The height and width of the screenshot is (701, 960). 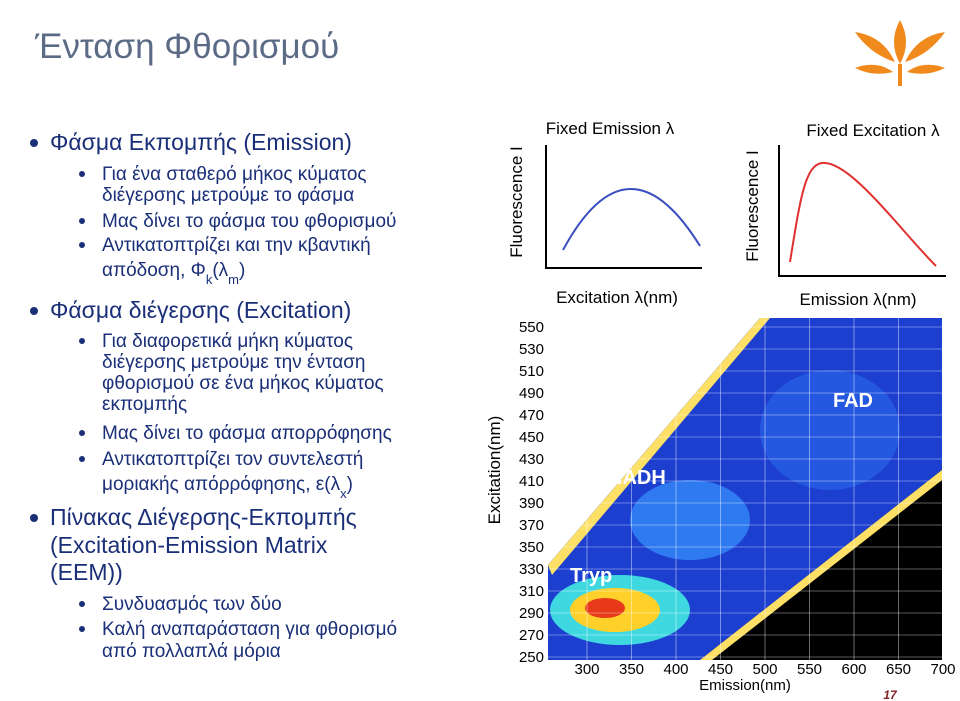 I want to click on x-tick-label: 600, so click(x=853, y=669).